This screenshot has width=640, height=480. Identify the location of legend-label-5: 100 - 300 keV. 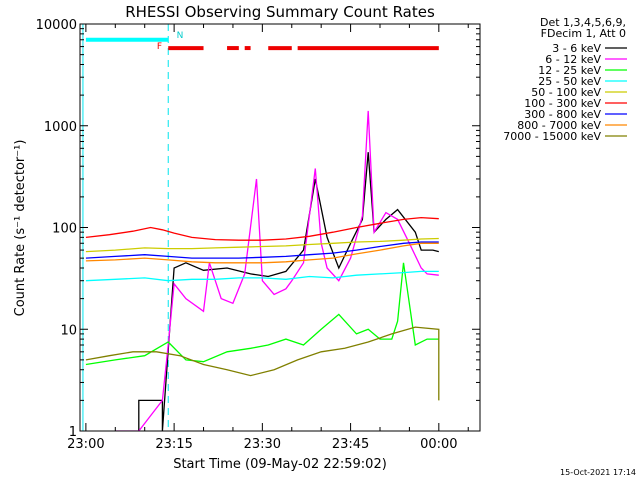
(562, 103).